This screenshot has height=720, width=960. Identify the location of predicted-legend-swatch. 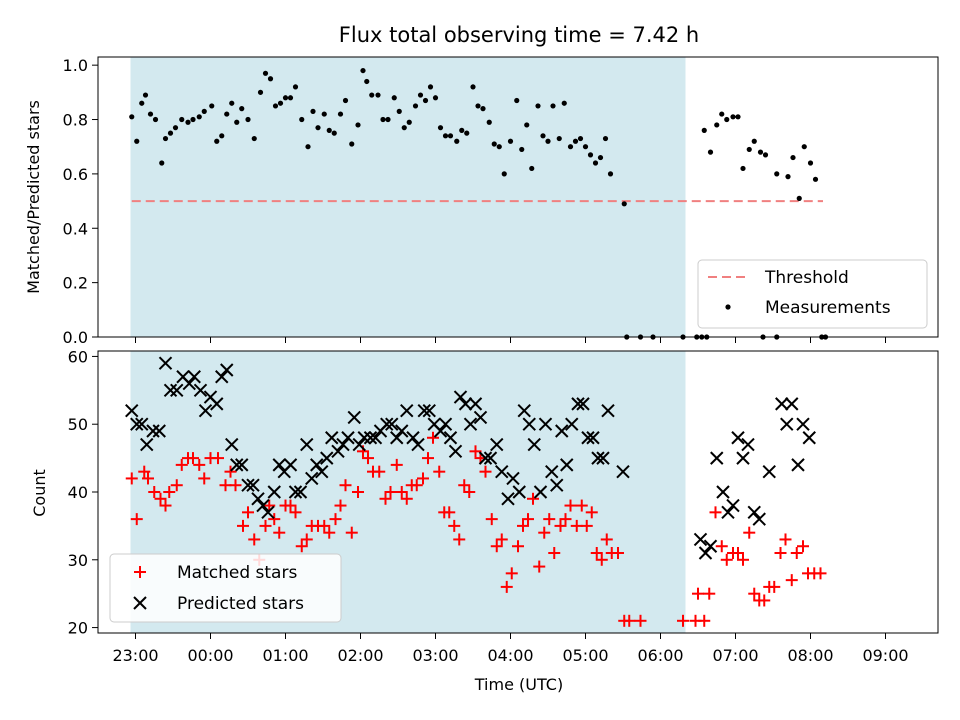
(140, 603).